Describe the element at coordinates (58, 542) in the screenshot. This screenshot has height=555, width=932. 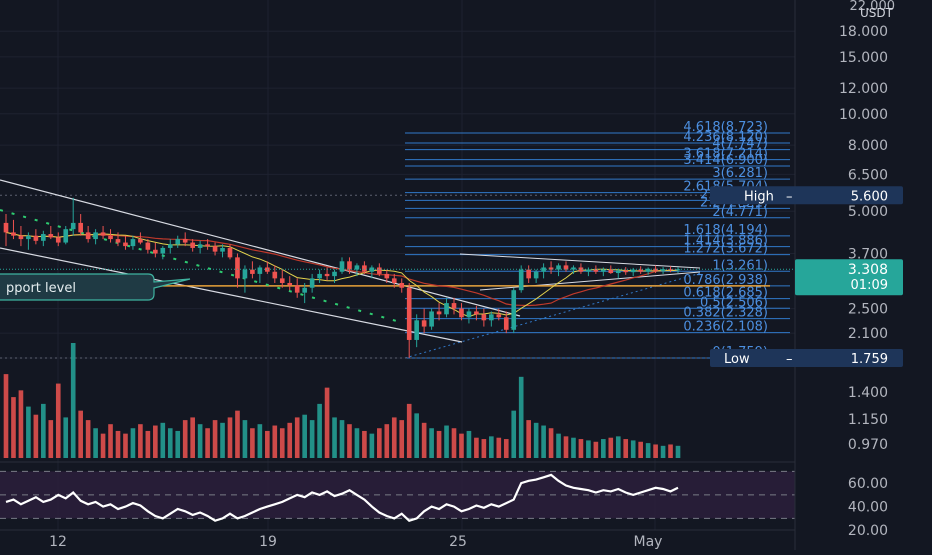
I see `time-tick-label: 12` at that location.